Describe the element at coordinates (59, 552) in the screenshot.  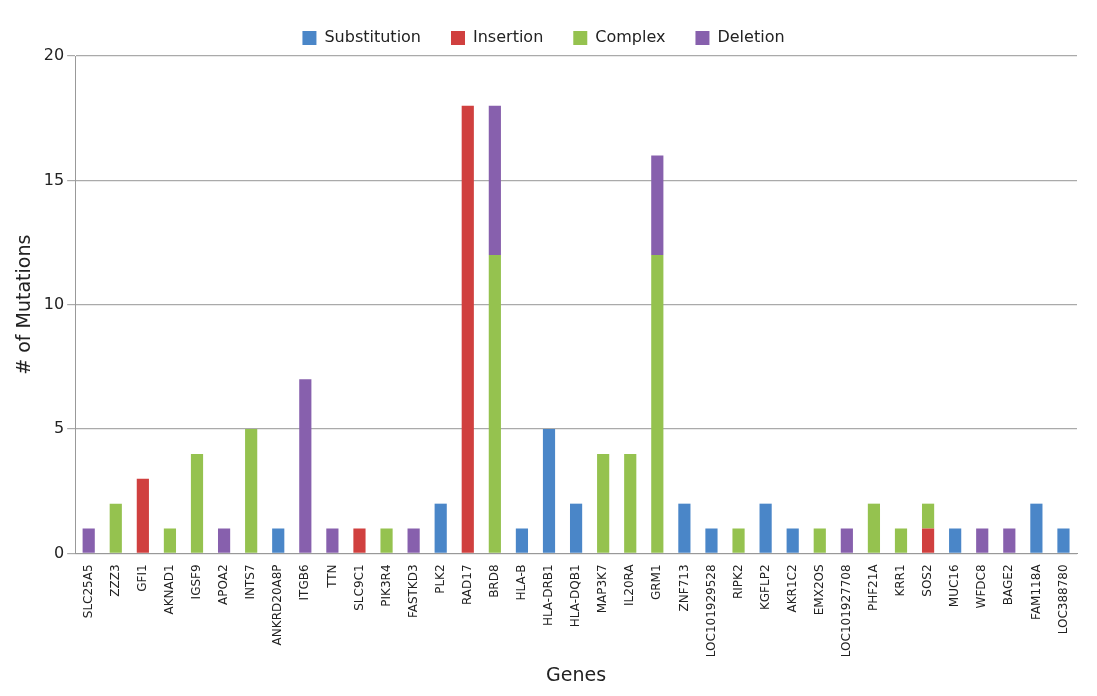
I see `y-tick-label: 0` at that location.